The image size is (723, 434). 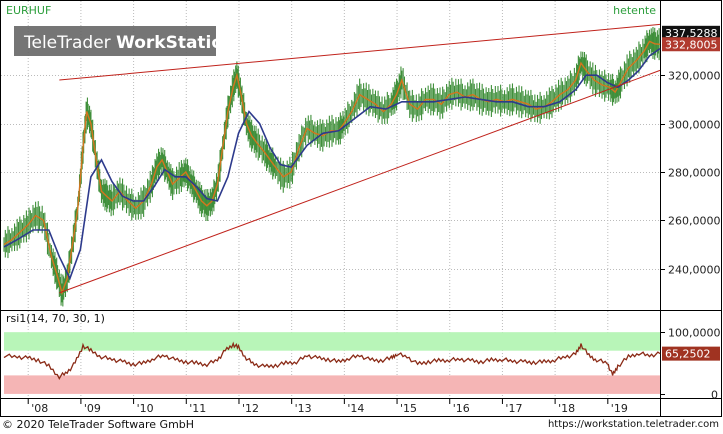 I want to click on rsi-line, so click(x=332, y=360).